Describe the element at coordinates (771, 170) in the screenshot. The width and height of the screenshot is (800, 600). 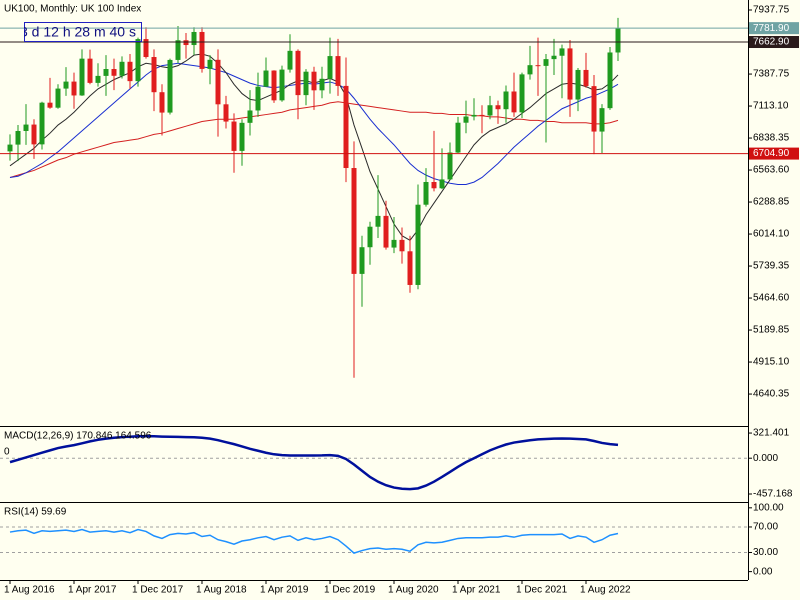
I see `y-tick-label: 6563.60` at that location.